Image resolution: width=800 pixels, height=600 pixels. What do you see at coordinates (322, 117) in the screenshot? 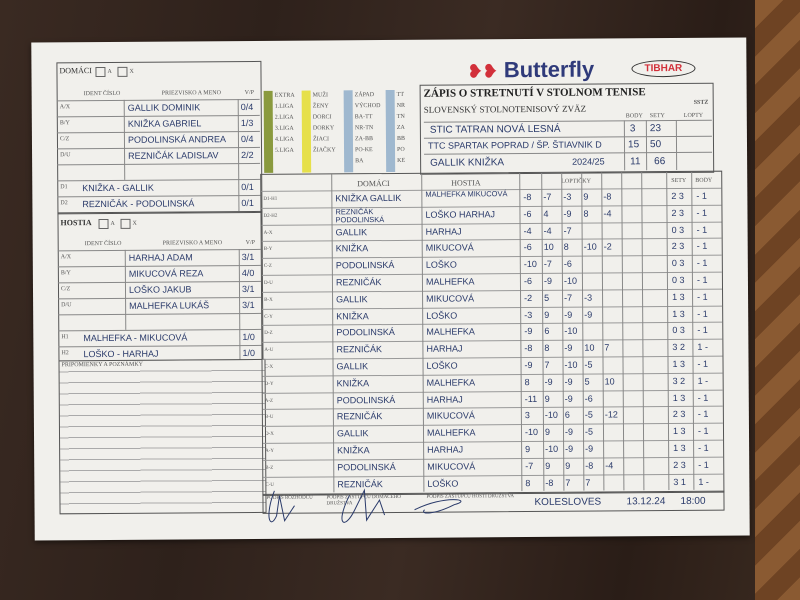
I see `legend-item: DORCI` at bounding box center [322, 117].